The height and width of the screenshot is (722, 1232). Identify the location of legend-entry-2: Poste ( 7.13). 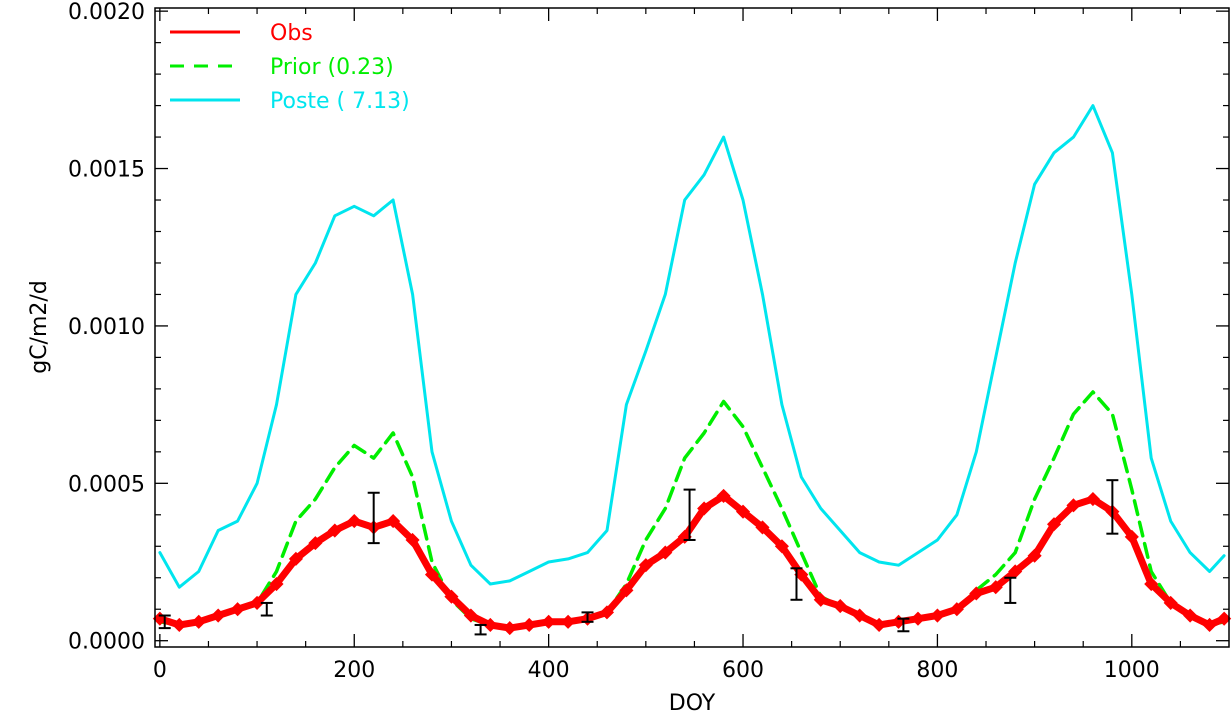
(290, 101).